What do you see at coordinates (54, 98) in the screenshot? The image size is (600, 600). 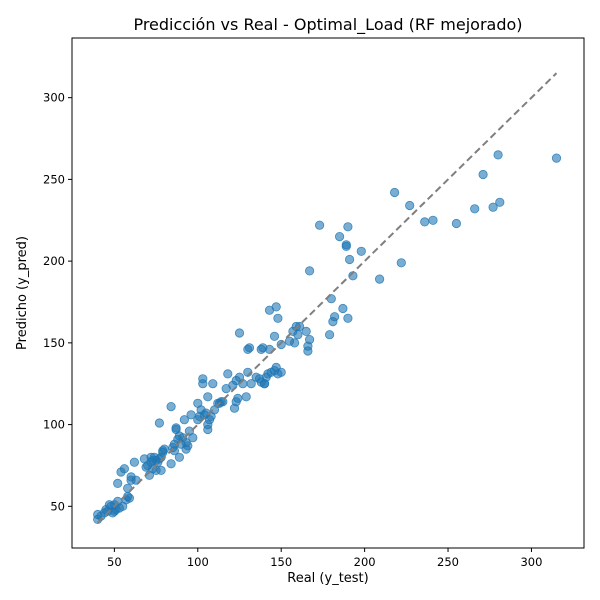 I see `y-tick-label: 300` at bounding box center [54, 98].